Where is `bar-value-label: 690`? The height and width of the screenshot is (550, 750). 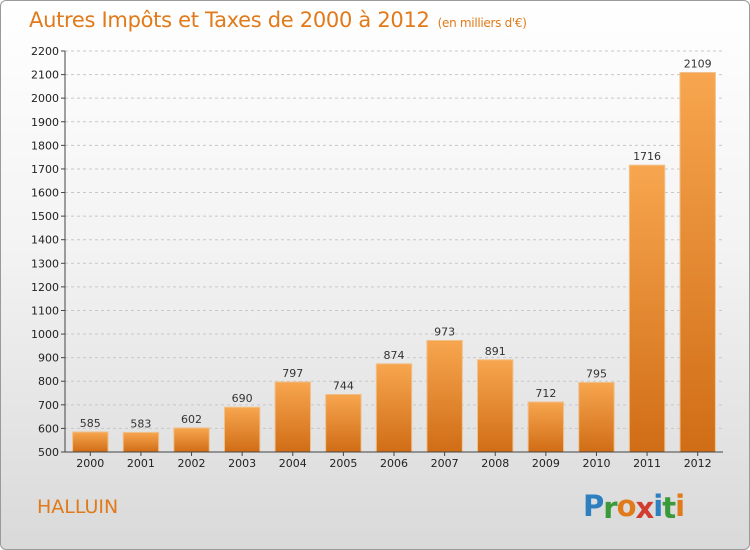
bar-value-label: 690 is located at coordinates (242, 398).